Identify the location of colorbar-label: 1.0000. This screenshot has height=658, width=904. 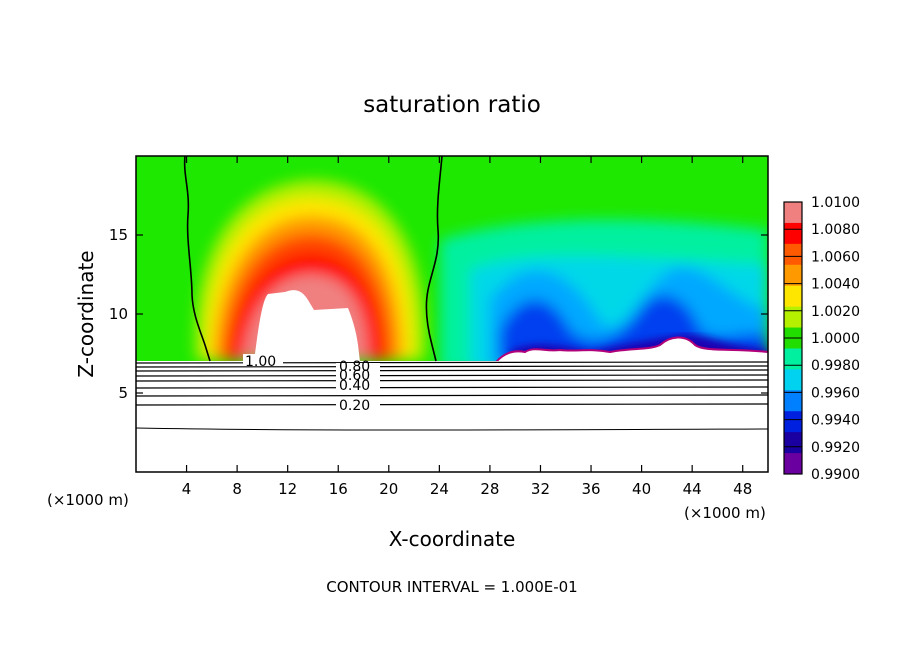
(835, 339).